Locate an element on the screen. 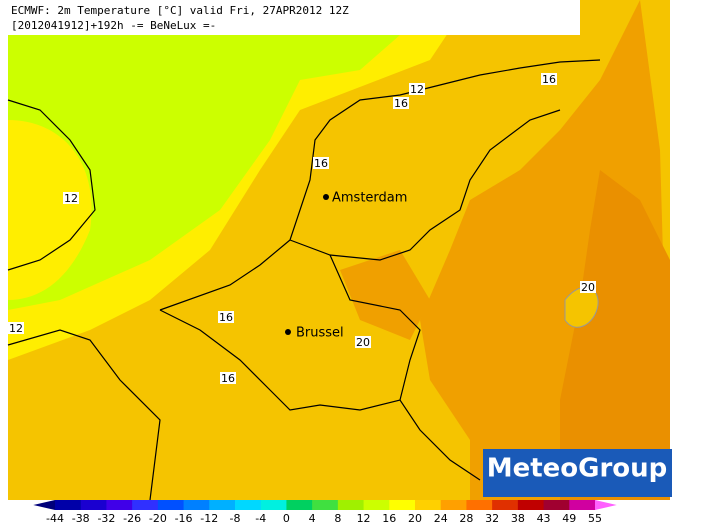 Image resolution: width=725 pixels, height=529 pixels. legend-tick-label: 0 is located at coordinates (286, 518).